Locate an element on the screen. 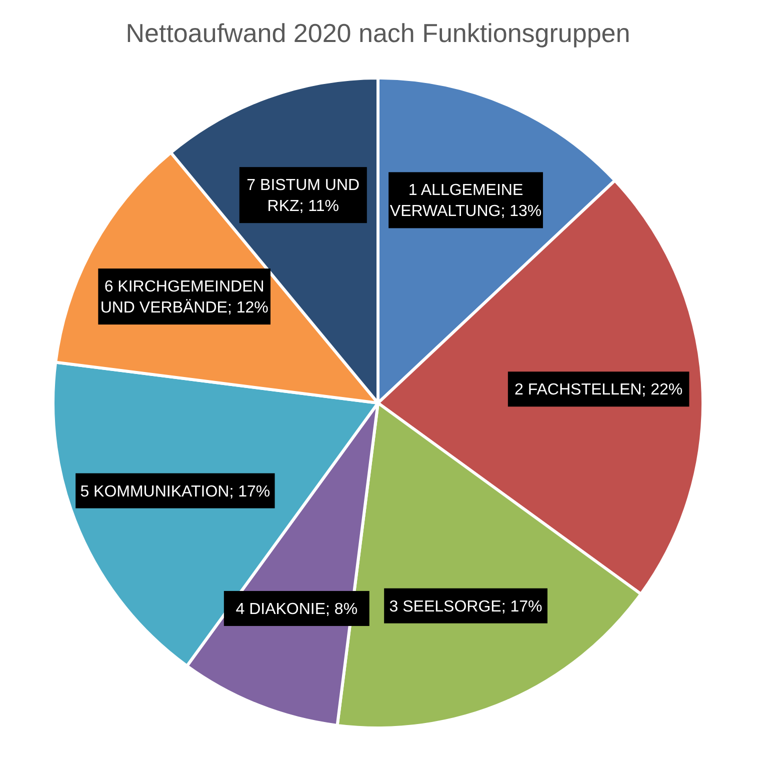  slice-label: 6 KIRCHGEMEINDEN UND VERBÄNDE; 12% is located at coordinates (184, 297).